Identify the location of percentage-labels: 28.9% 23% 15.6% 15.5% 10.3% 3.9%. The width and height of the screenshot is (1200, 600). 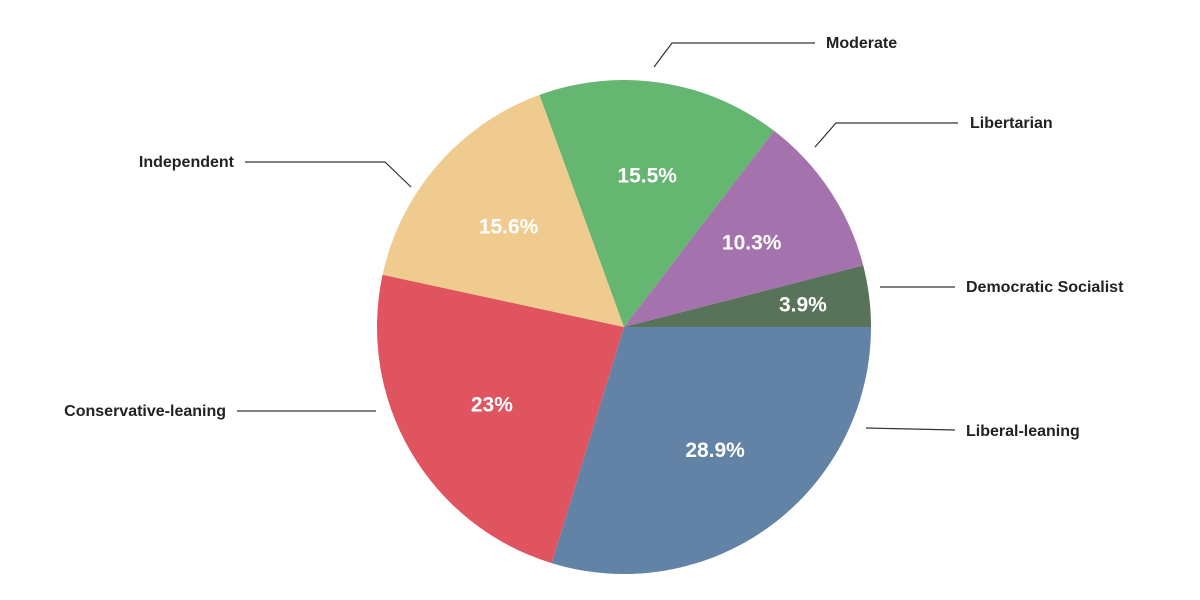
(649, 314).